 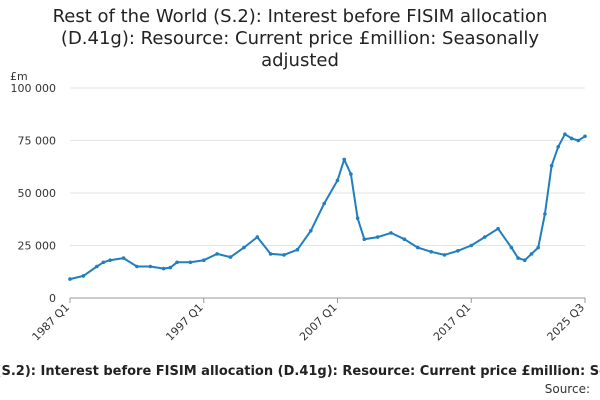 What do you see at coordinates (19, 76) in the screenshot?
I see `y-axis-unit-label: £m` at bounding box center [19, 76].